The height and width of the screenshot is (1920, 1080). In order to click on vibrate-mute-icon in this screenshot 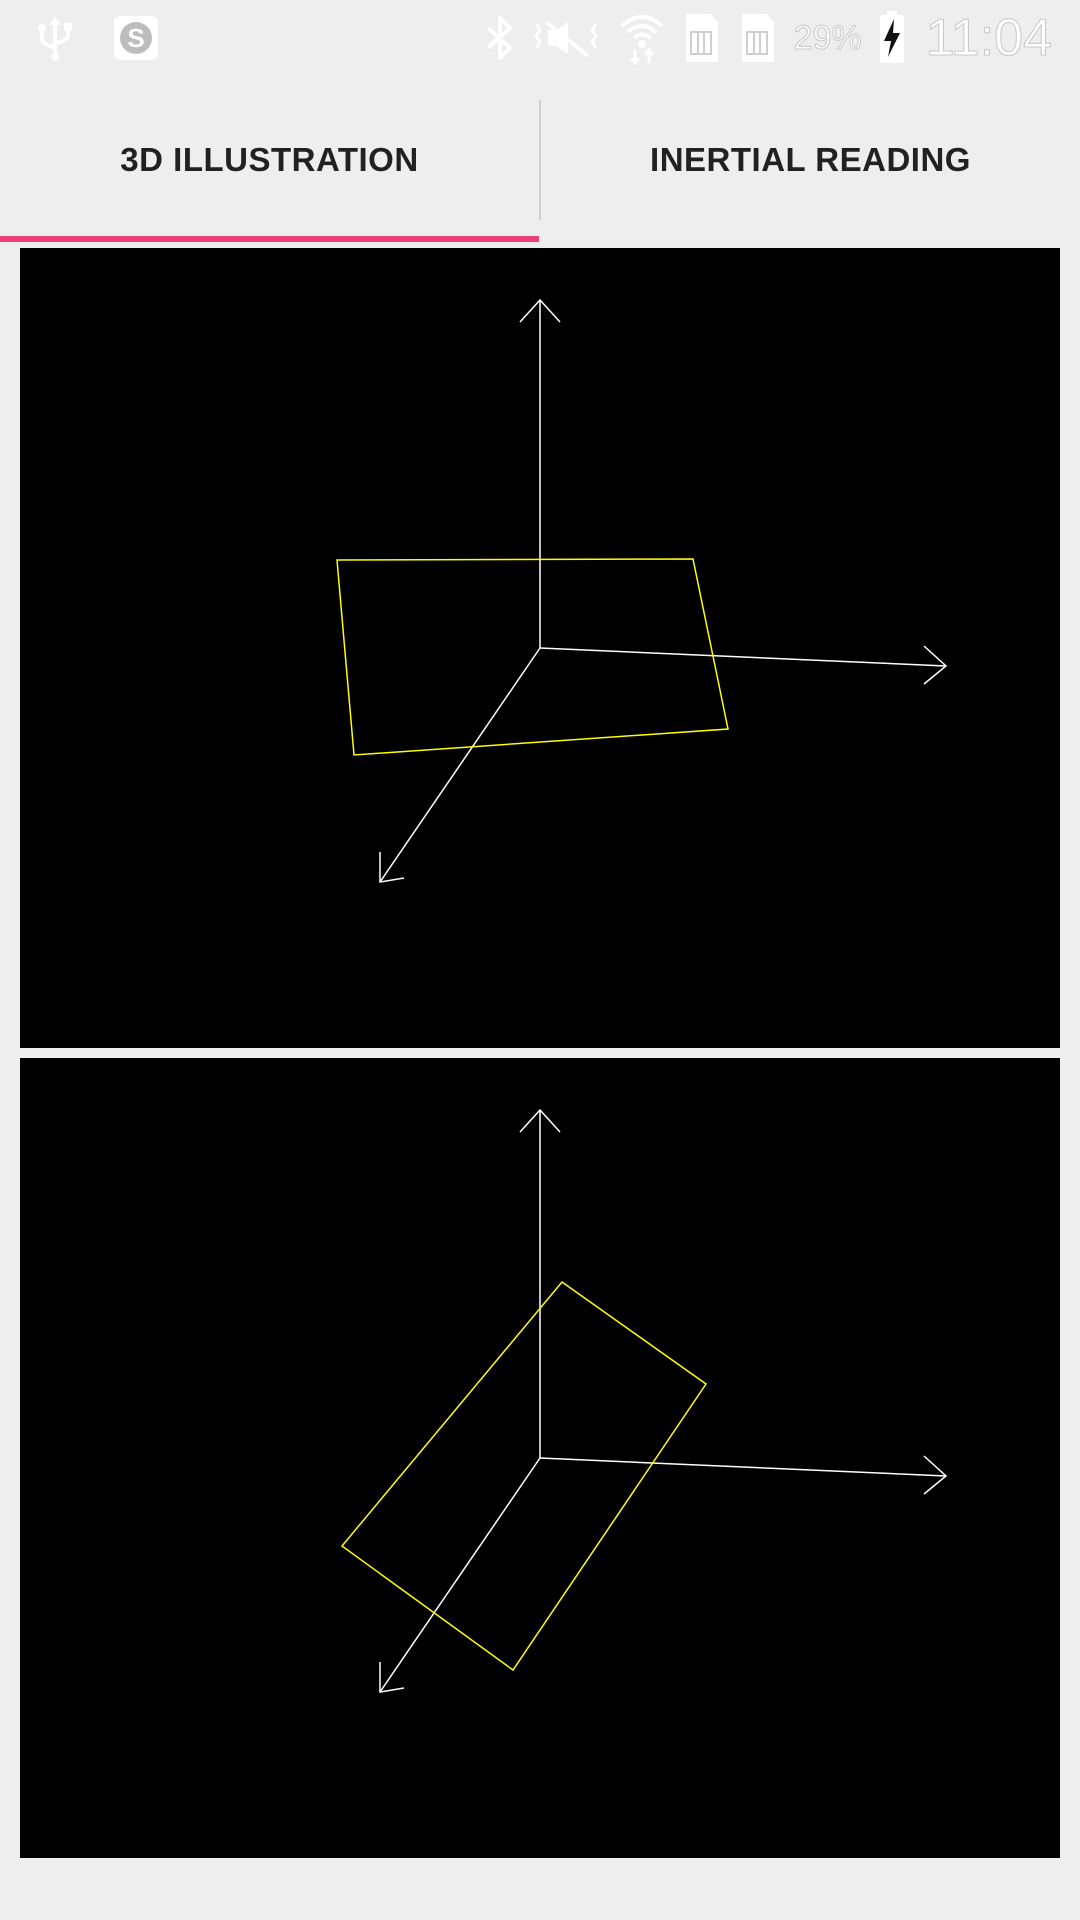, I will do `click(567, 38)`.